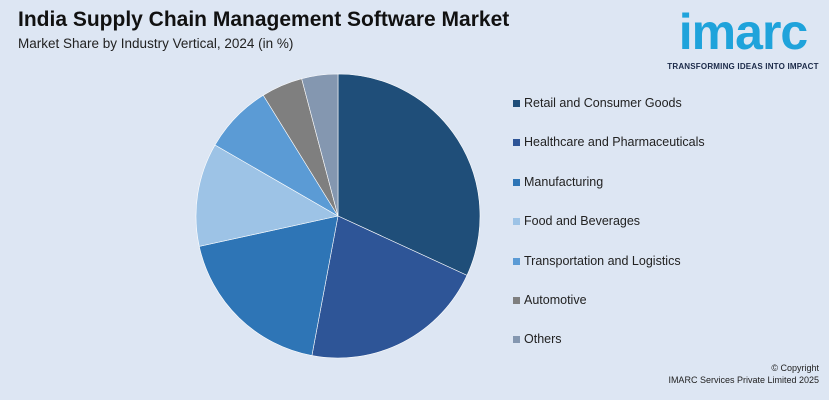  What do you see at coordinates (618, 115) in the screenshot?
I see `legend-item: Retail and Consumer Goods` at bounding box center [618, 115].